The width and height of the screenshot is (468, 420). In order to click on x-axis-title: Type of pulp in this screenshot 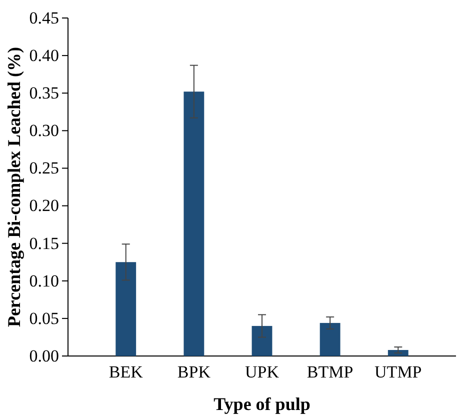, I will do `click(262, 404)`.